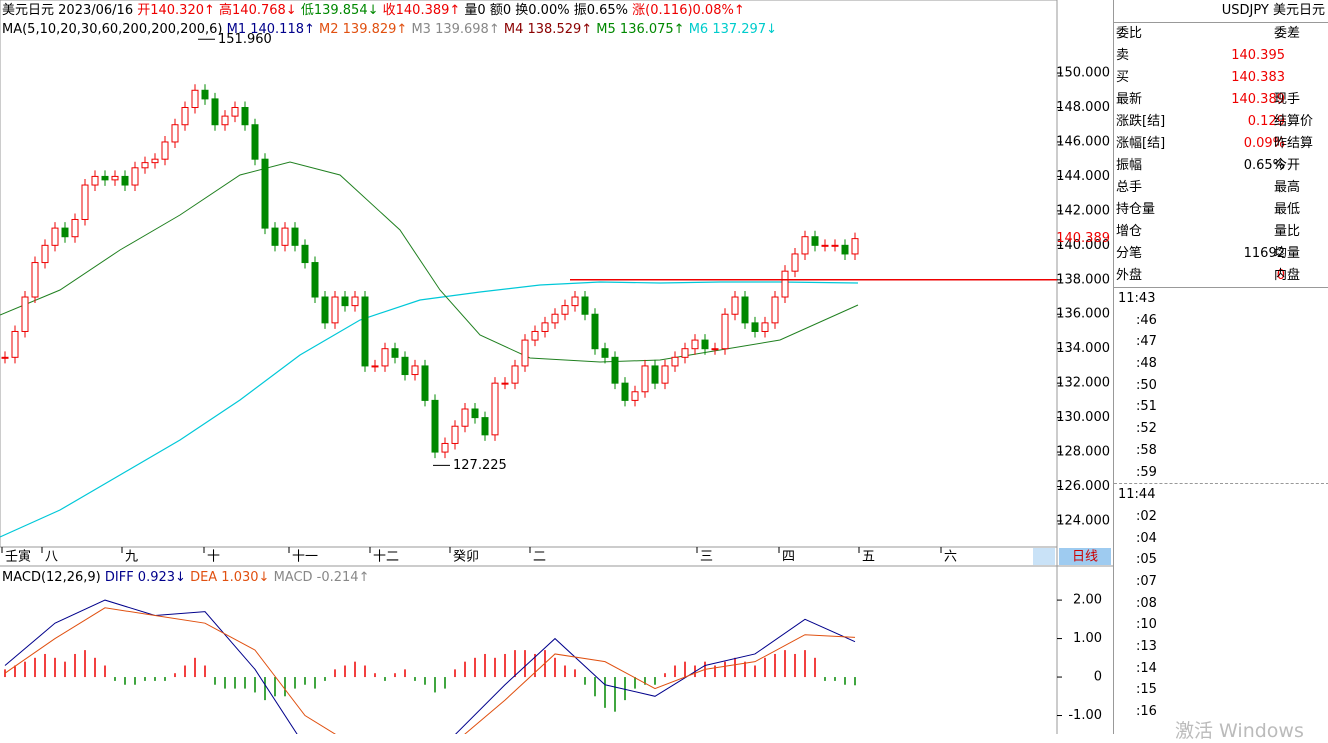 The image size is (1328, 743). Describe the element at coordinates (258, 10) in the screenshot. I see `header-item: 高140.768↓` at that location.